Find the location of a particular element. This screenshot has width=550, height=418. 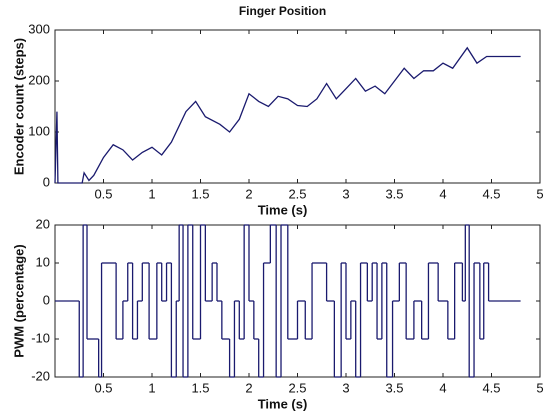

y-axis-label: PWM (percentage) is located at coordinates (18, 300).